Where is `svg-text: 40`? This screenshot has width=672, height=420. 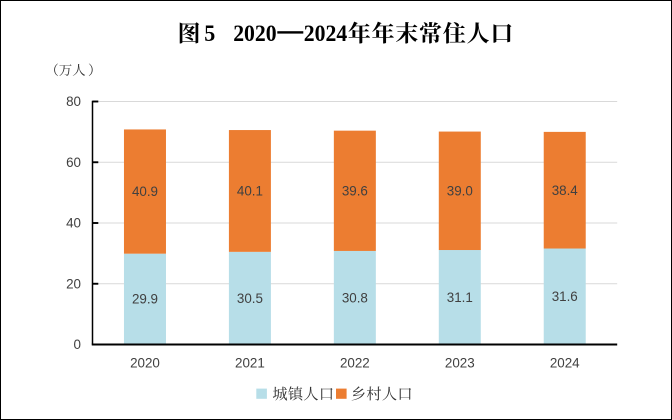 svg-text: 40 is located at coordinates (73, 223).